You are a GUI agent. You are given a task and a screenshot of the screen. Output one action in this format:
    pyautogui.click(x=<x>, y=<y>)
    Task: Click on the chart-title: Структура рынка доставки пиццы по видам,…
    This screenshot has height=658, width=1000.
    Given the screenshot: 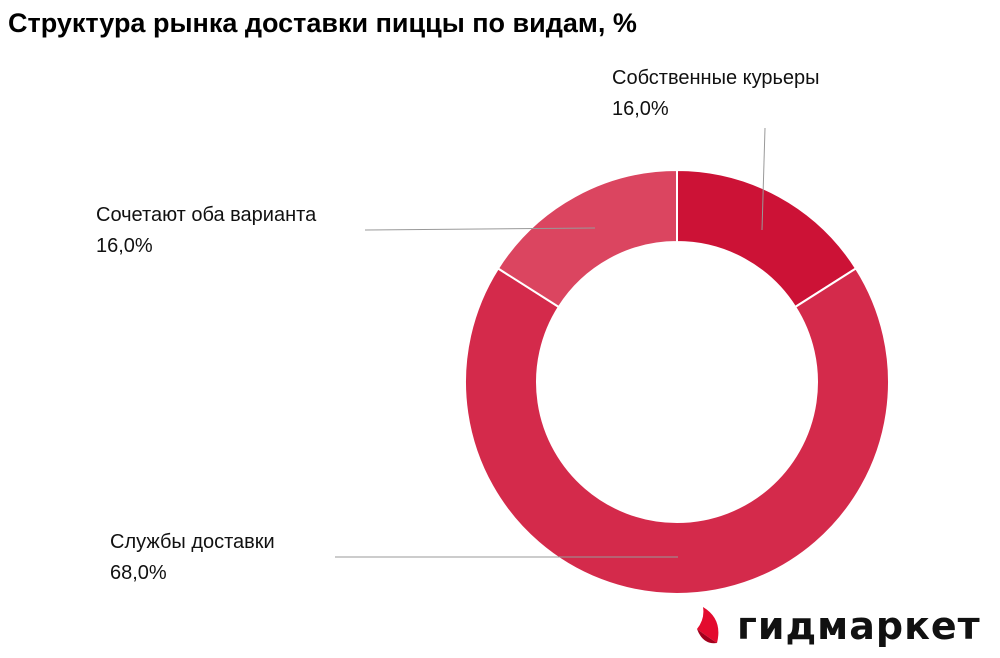 What is the action you would take?
    pyautogui.click(x=322, y=23)
    